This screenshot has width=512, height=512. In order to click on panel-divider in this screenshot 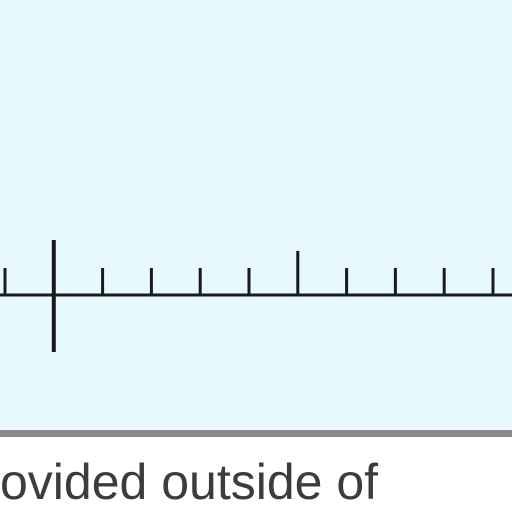, I will do `click(256, 433)`.